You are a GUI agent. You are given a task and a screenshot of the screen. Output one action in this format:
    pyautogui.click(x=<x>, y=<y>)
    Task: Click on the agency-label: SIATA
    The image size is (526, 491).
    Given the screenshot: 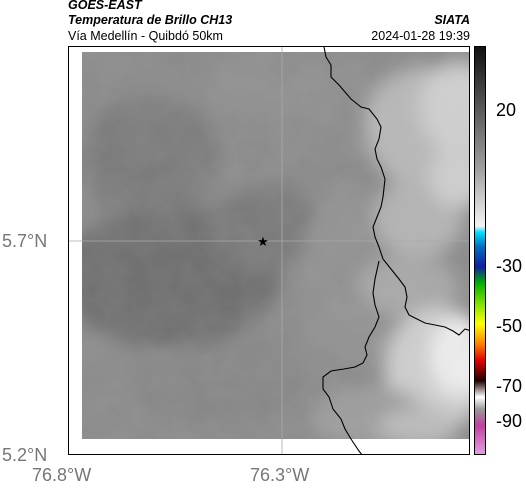 What is the action you would take?
    pyautogui.click(x=452, y=20)
    